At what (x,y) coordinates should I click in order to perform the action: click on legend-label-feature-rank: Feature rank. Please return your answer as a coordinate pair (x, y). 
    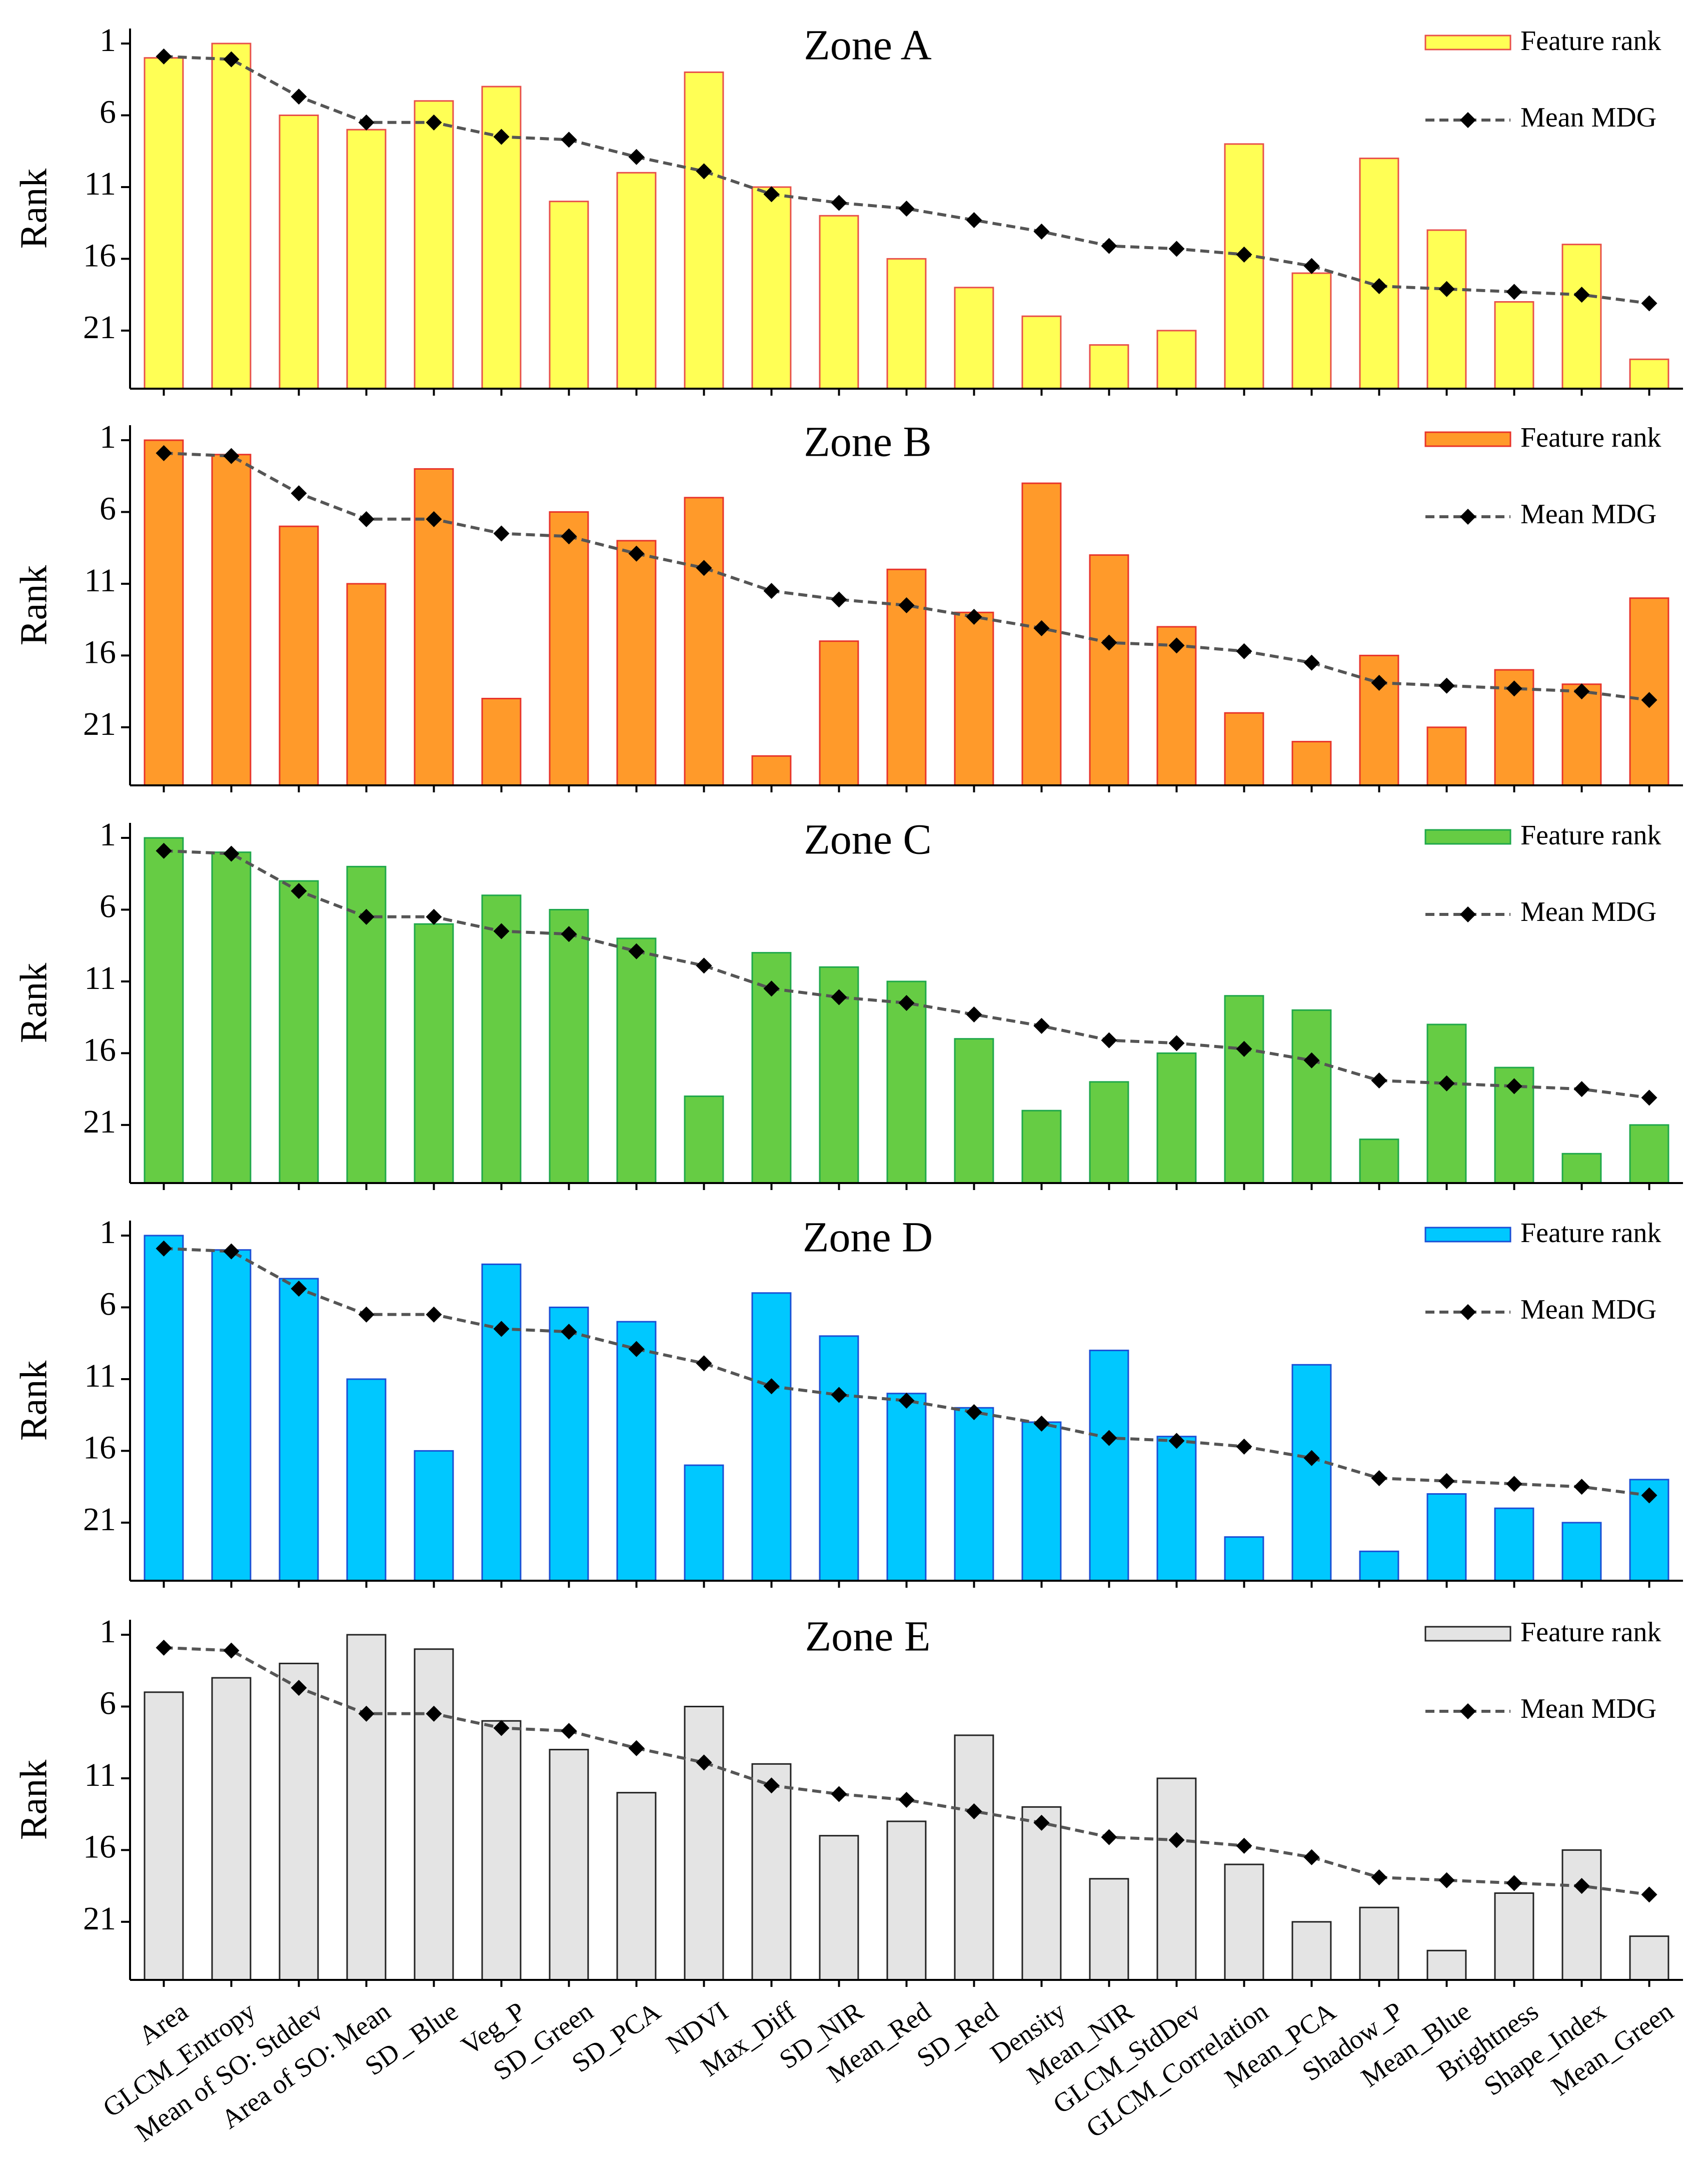
    Looking at the image, I should click on (1590, 835).